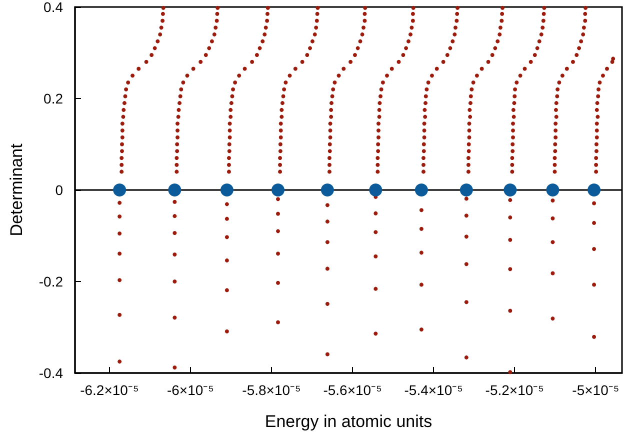  What do you see at coordinates (109, 390) in the screenshot?
I see `x-tick-label: -6.2×10⁻⁵` at bounding box center [109, 390].